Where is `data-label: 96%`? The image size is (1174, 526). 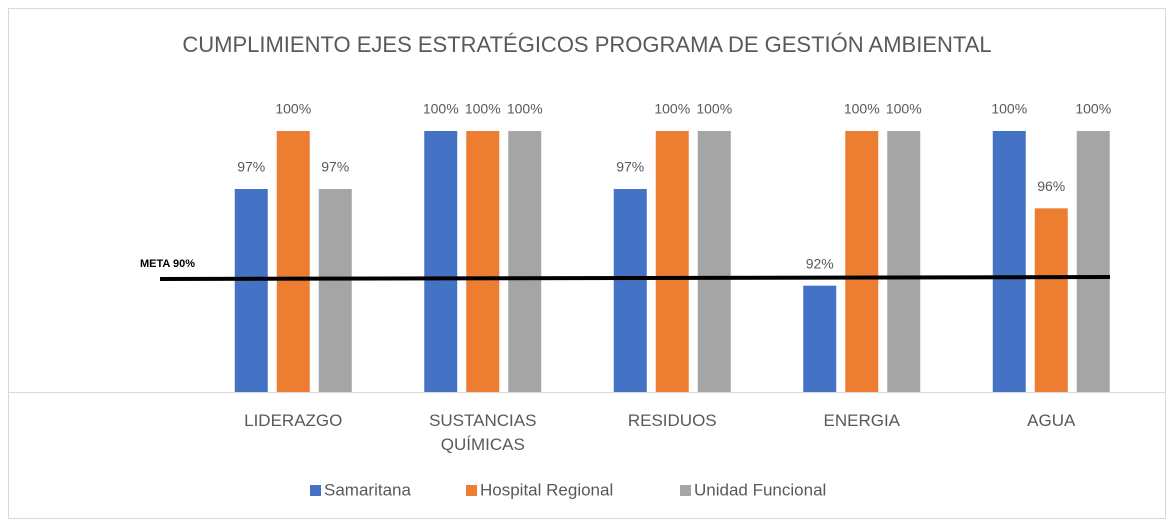 data-label: 96% is located at coordinates (1051, 186).